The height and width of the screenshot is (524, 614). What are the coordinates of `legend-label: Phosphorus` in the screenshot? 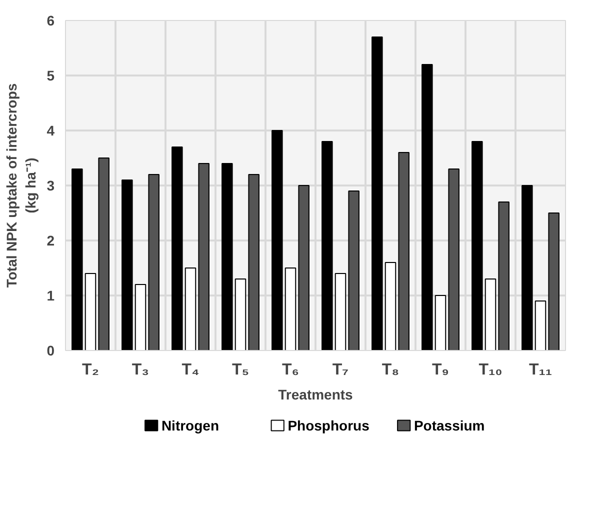 It's located at (329, 426).